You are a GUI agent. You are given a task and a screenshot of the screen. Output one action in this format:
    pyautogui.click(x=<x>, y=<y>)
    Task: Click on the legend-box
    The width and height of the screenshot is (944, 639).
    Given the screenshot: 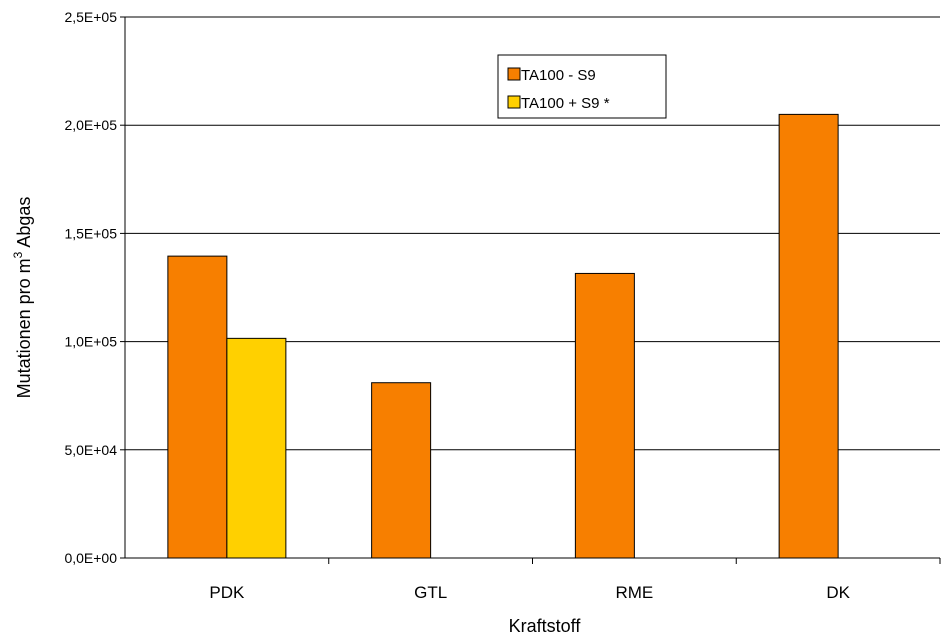 What is the action you would take?
    pyautogui.click(x=582, y=86)
    